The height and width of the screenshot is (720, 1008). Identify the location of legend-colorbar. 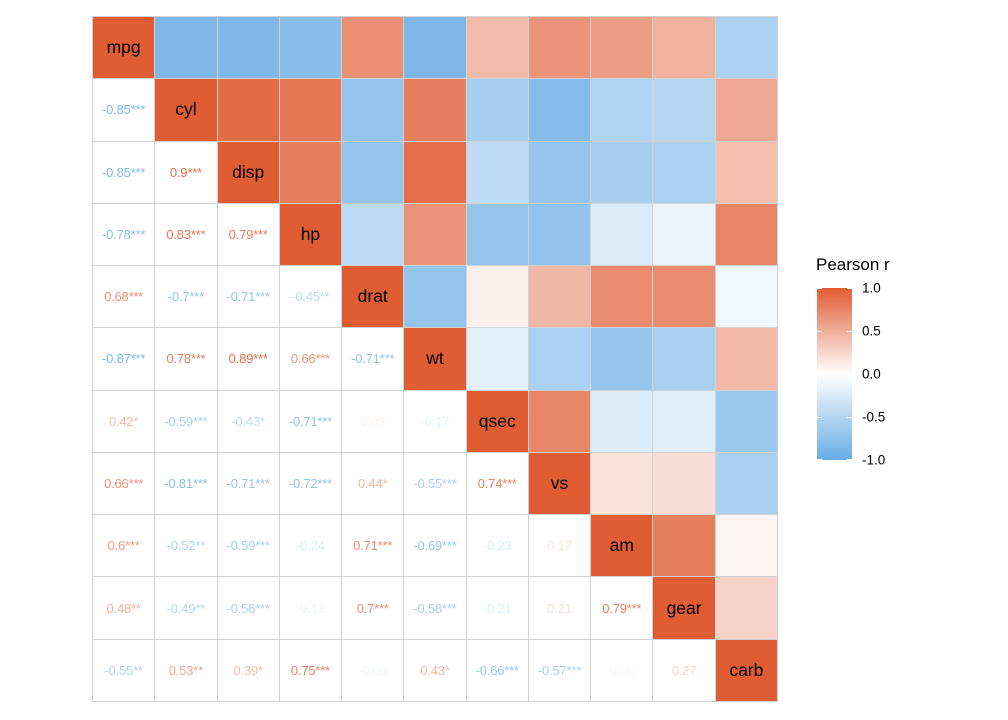
(834, 374).